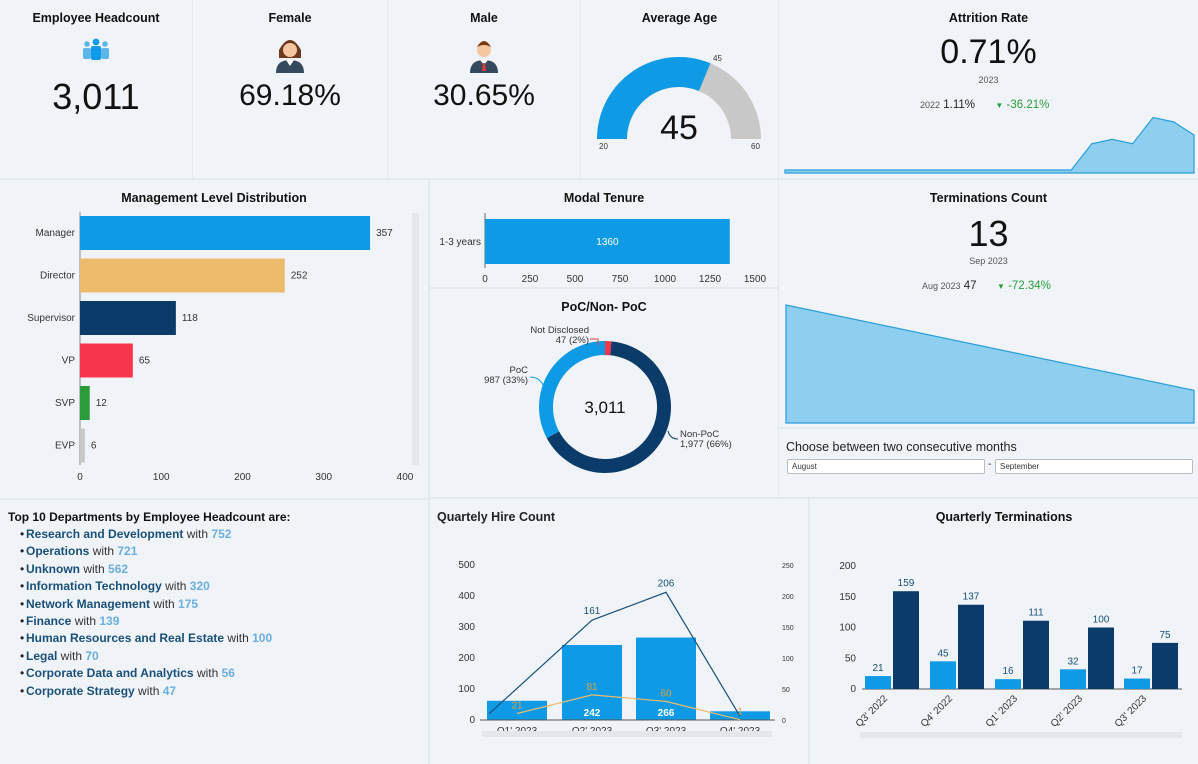 The image size is (1198, 764). I want to click on tenure-value-label: 1360, so click(607, 242).